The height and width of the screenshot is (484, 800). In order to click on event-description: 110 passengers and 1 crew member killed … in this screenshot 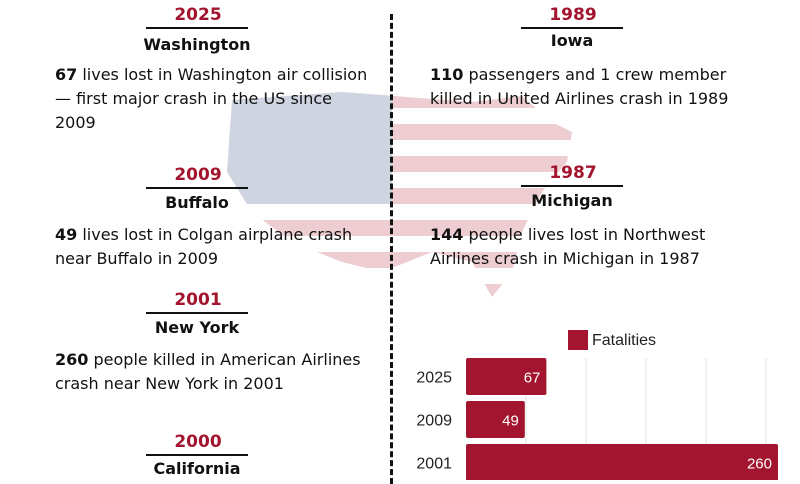, I will do `click(595, 87)`.